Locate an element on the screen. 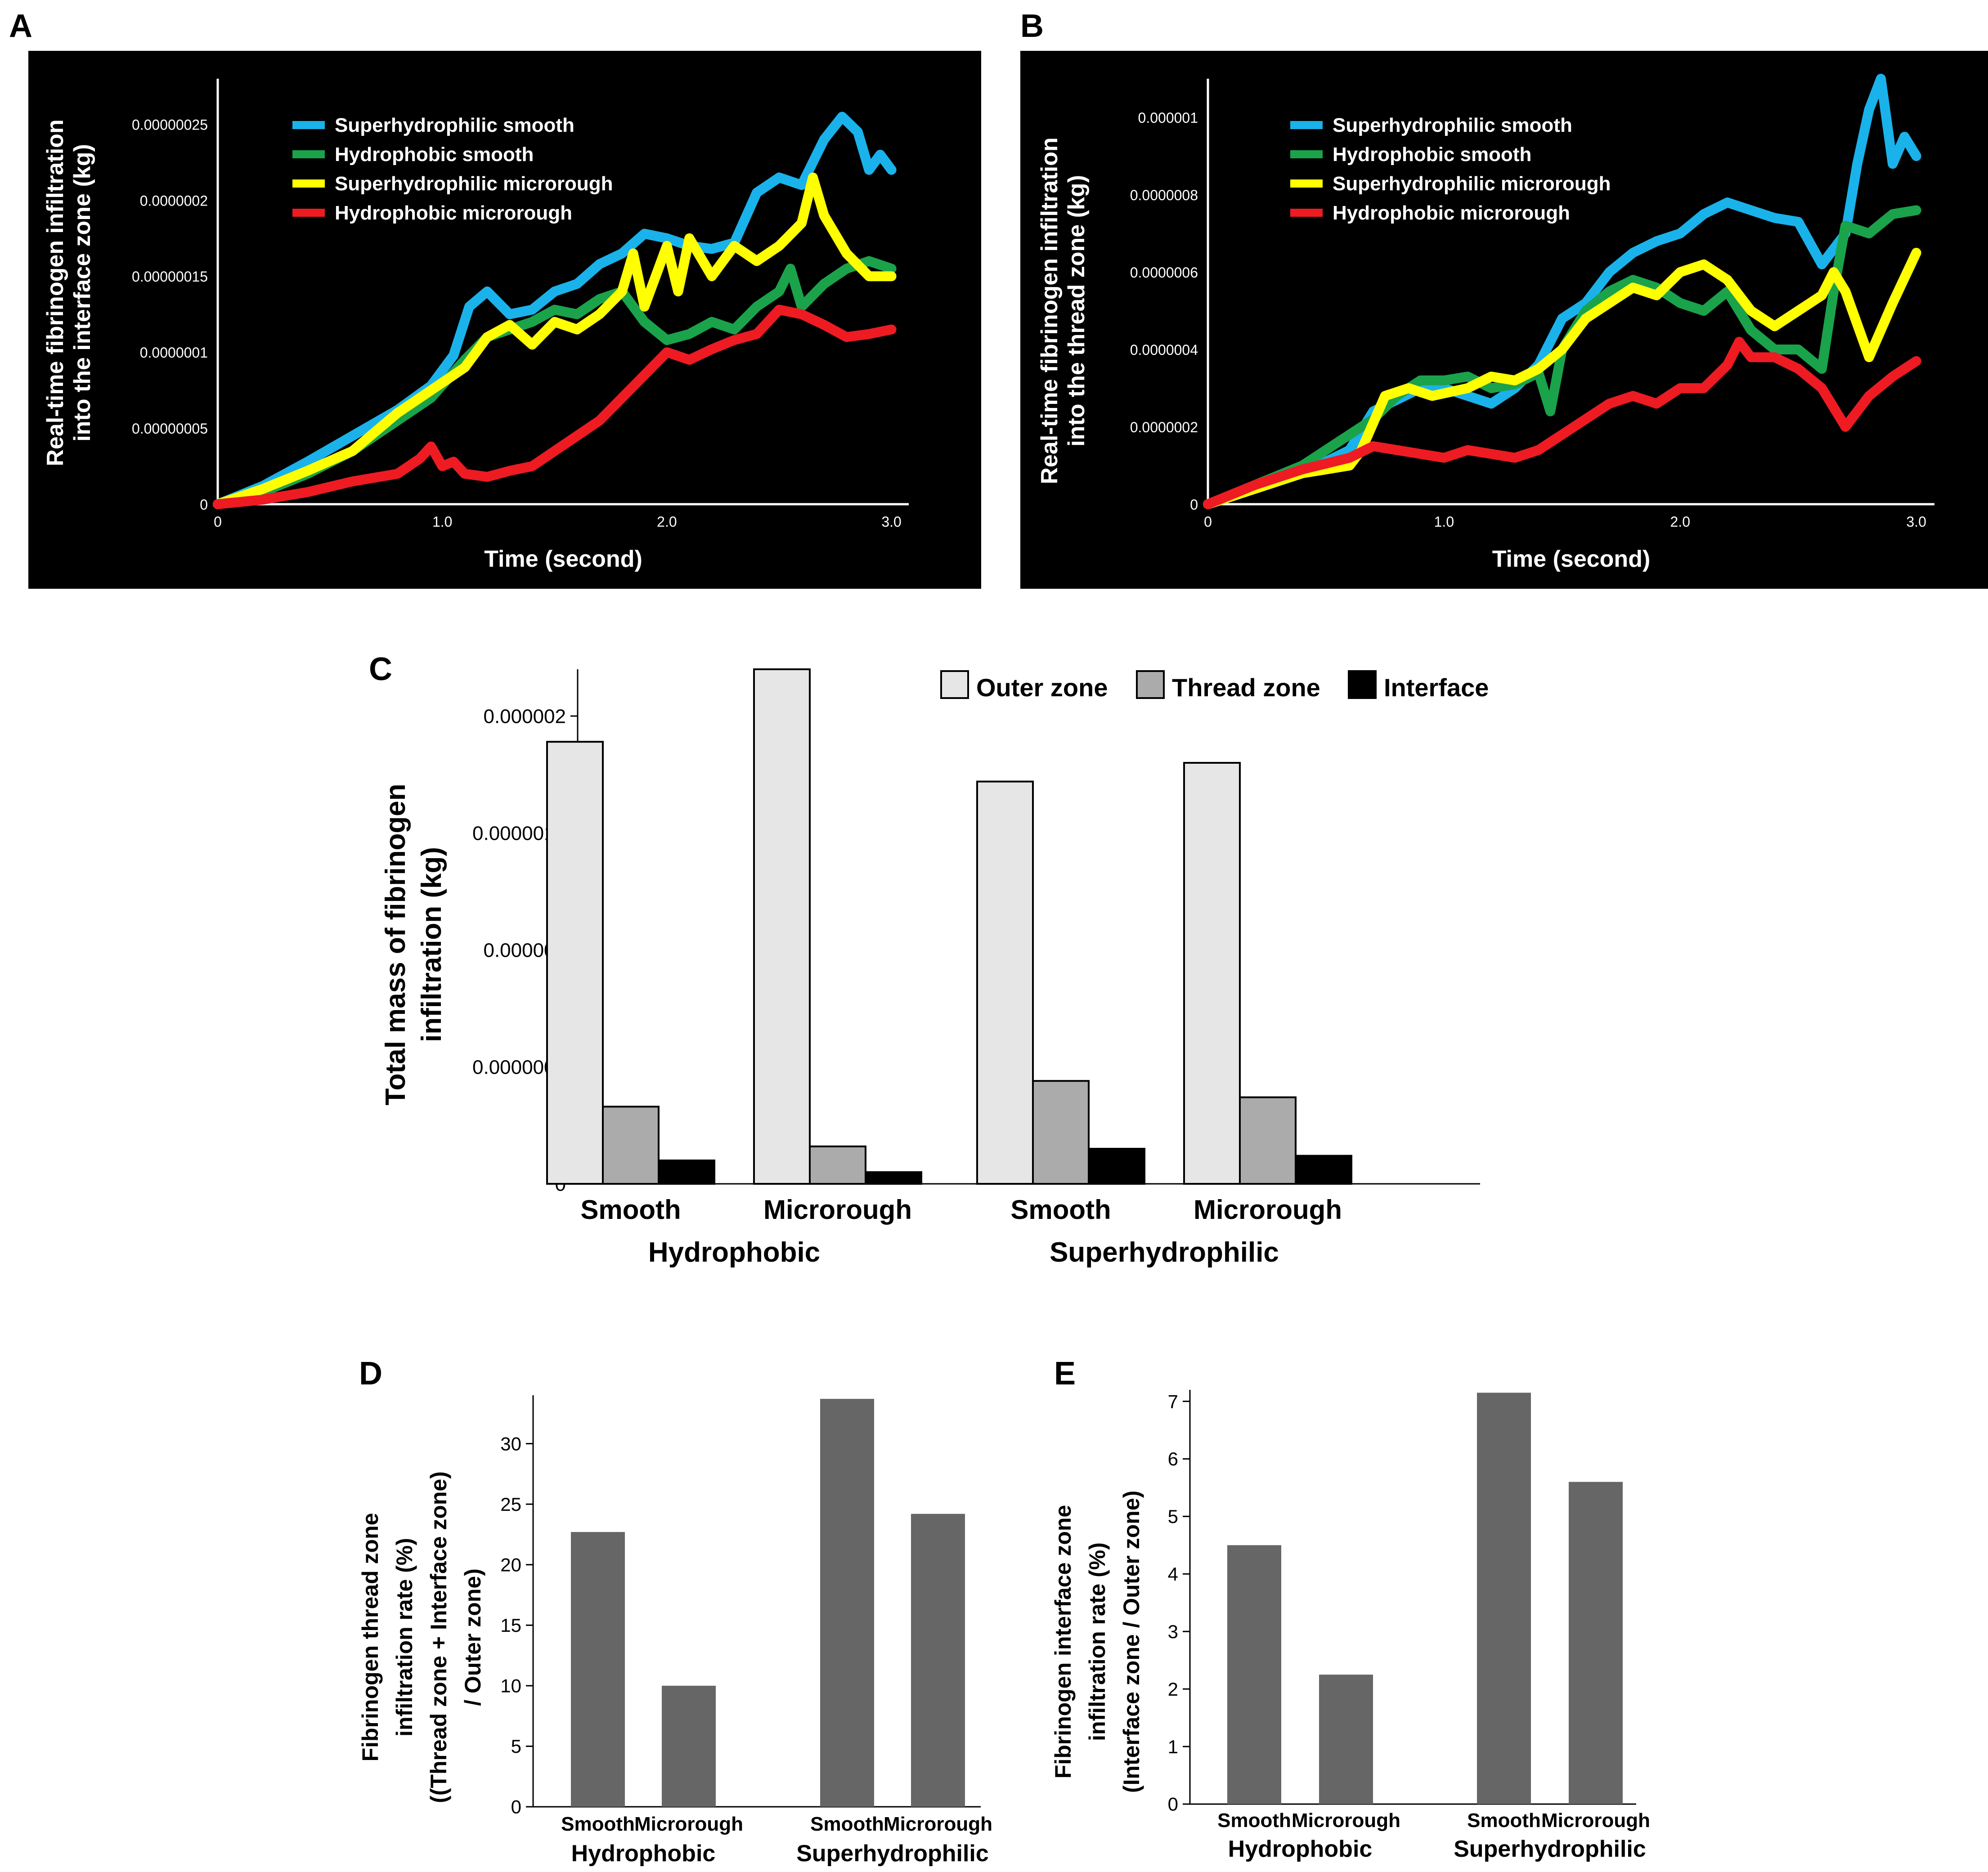  y-tick-label: 0.00000015 is located at coordinates (170, 277).